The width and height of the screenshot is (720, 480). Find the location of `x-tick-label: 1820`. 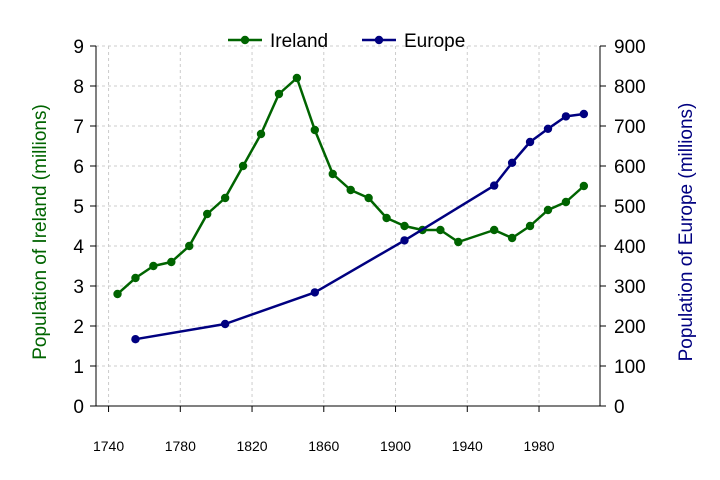

x-tick-label: 1820 is located at coordinates (251, 446).